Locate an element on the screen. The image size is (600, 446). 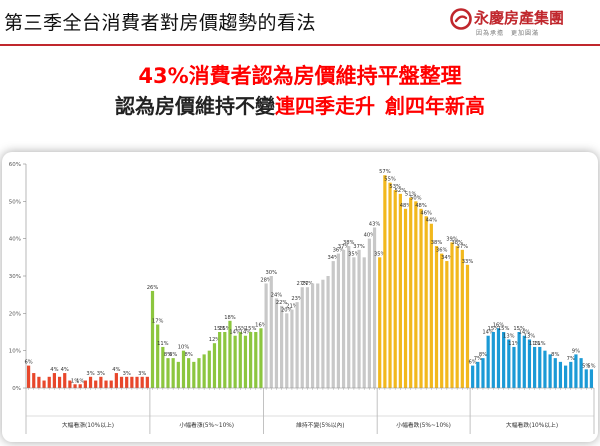
data-label: 3% is located at coordinates (127, 374).